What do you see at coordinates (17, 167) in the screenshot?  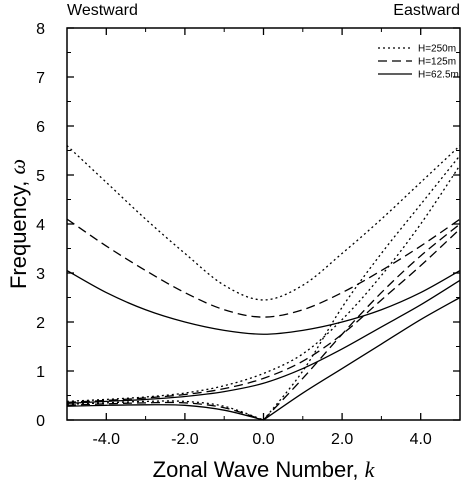 I see `y-axis-title-symbol: ω` at bounding box center [17, 167].